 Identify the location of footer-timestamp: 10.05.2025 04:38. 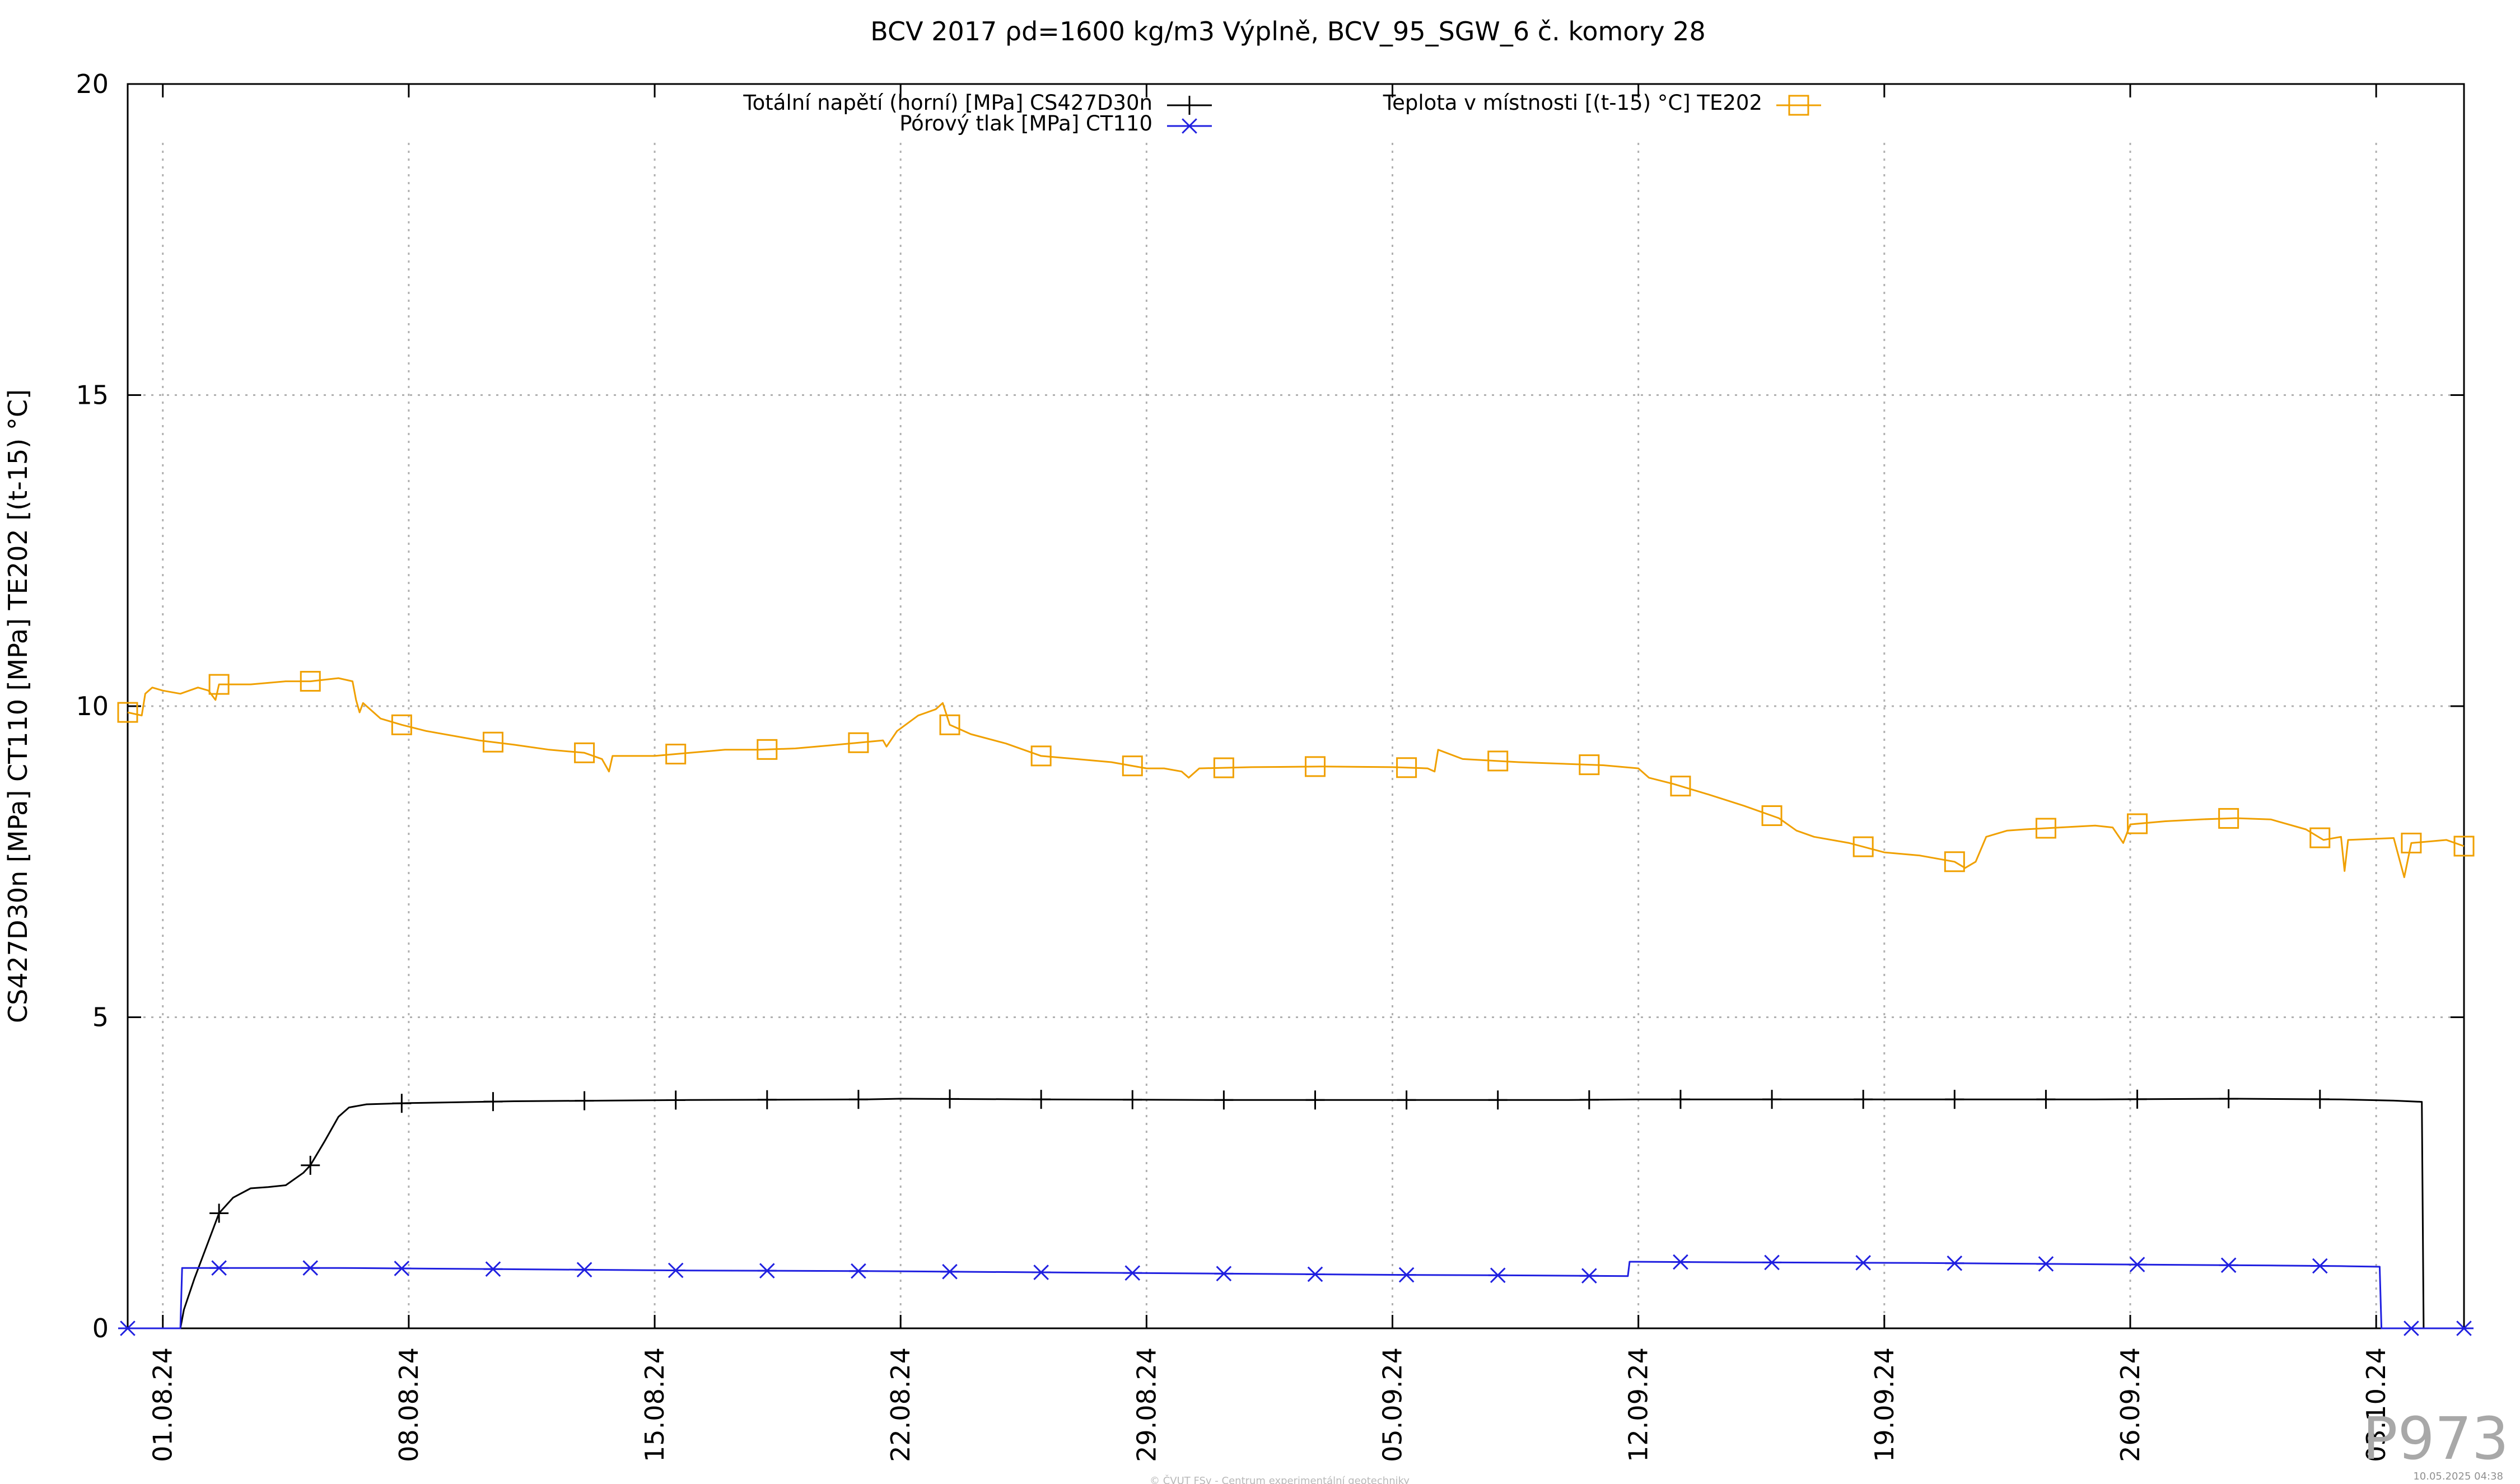
(2458, 1477).